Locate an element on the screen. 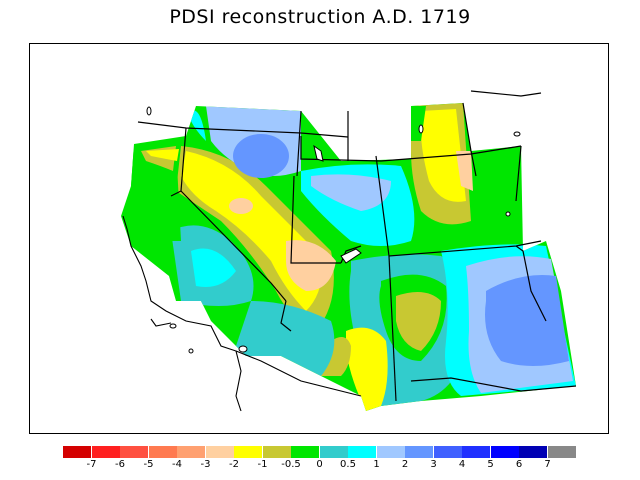 This screenshot has height=480, width=640. legend-tick-label: 1 is located at coordinates (376, 464).